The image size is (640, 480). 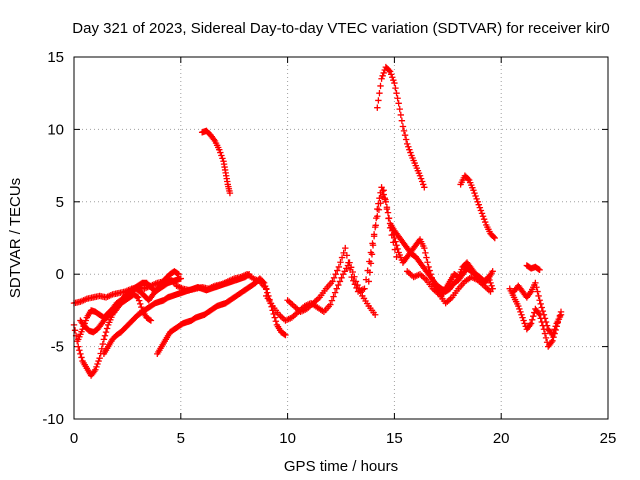 I want to click on y-tick-labels: -10 -5 0 5 10 15, so click(x=53, y=238).